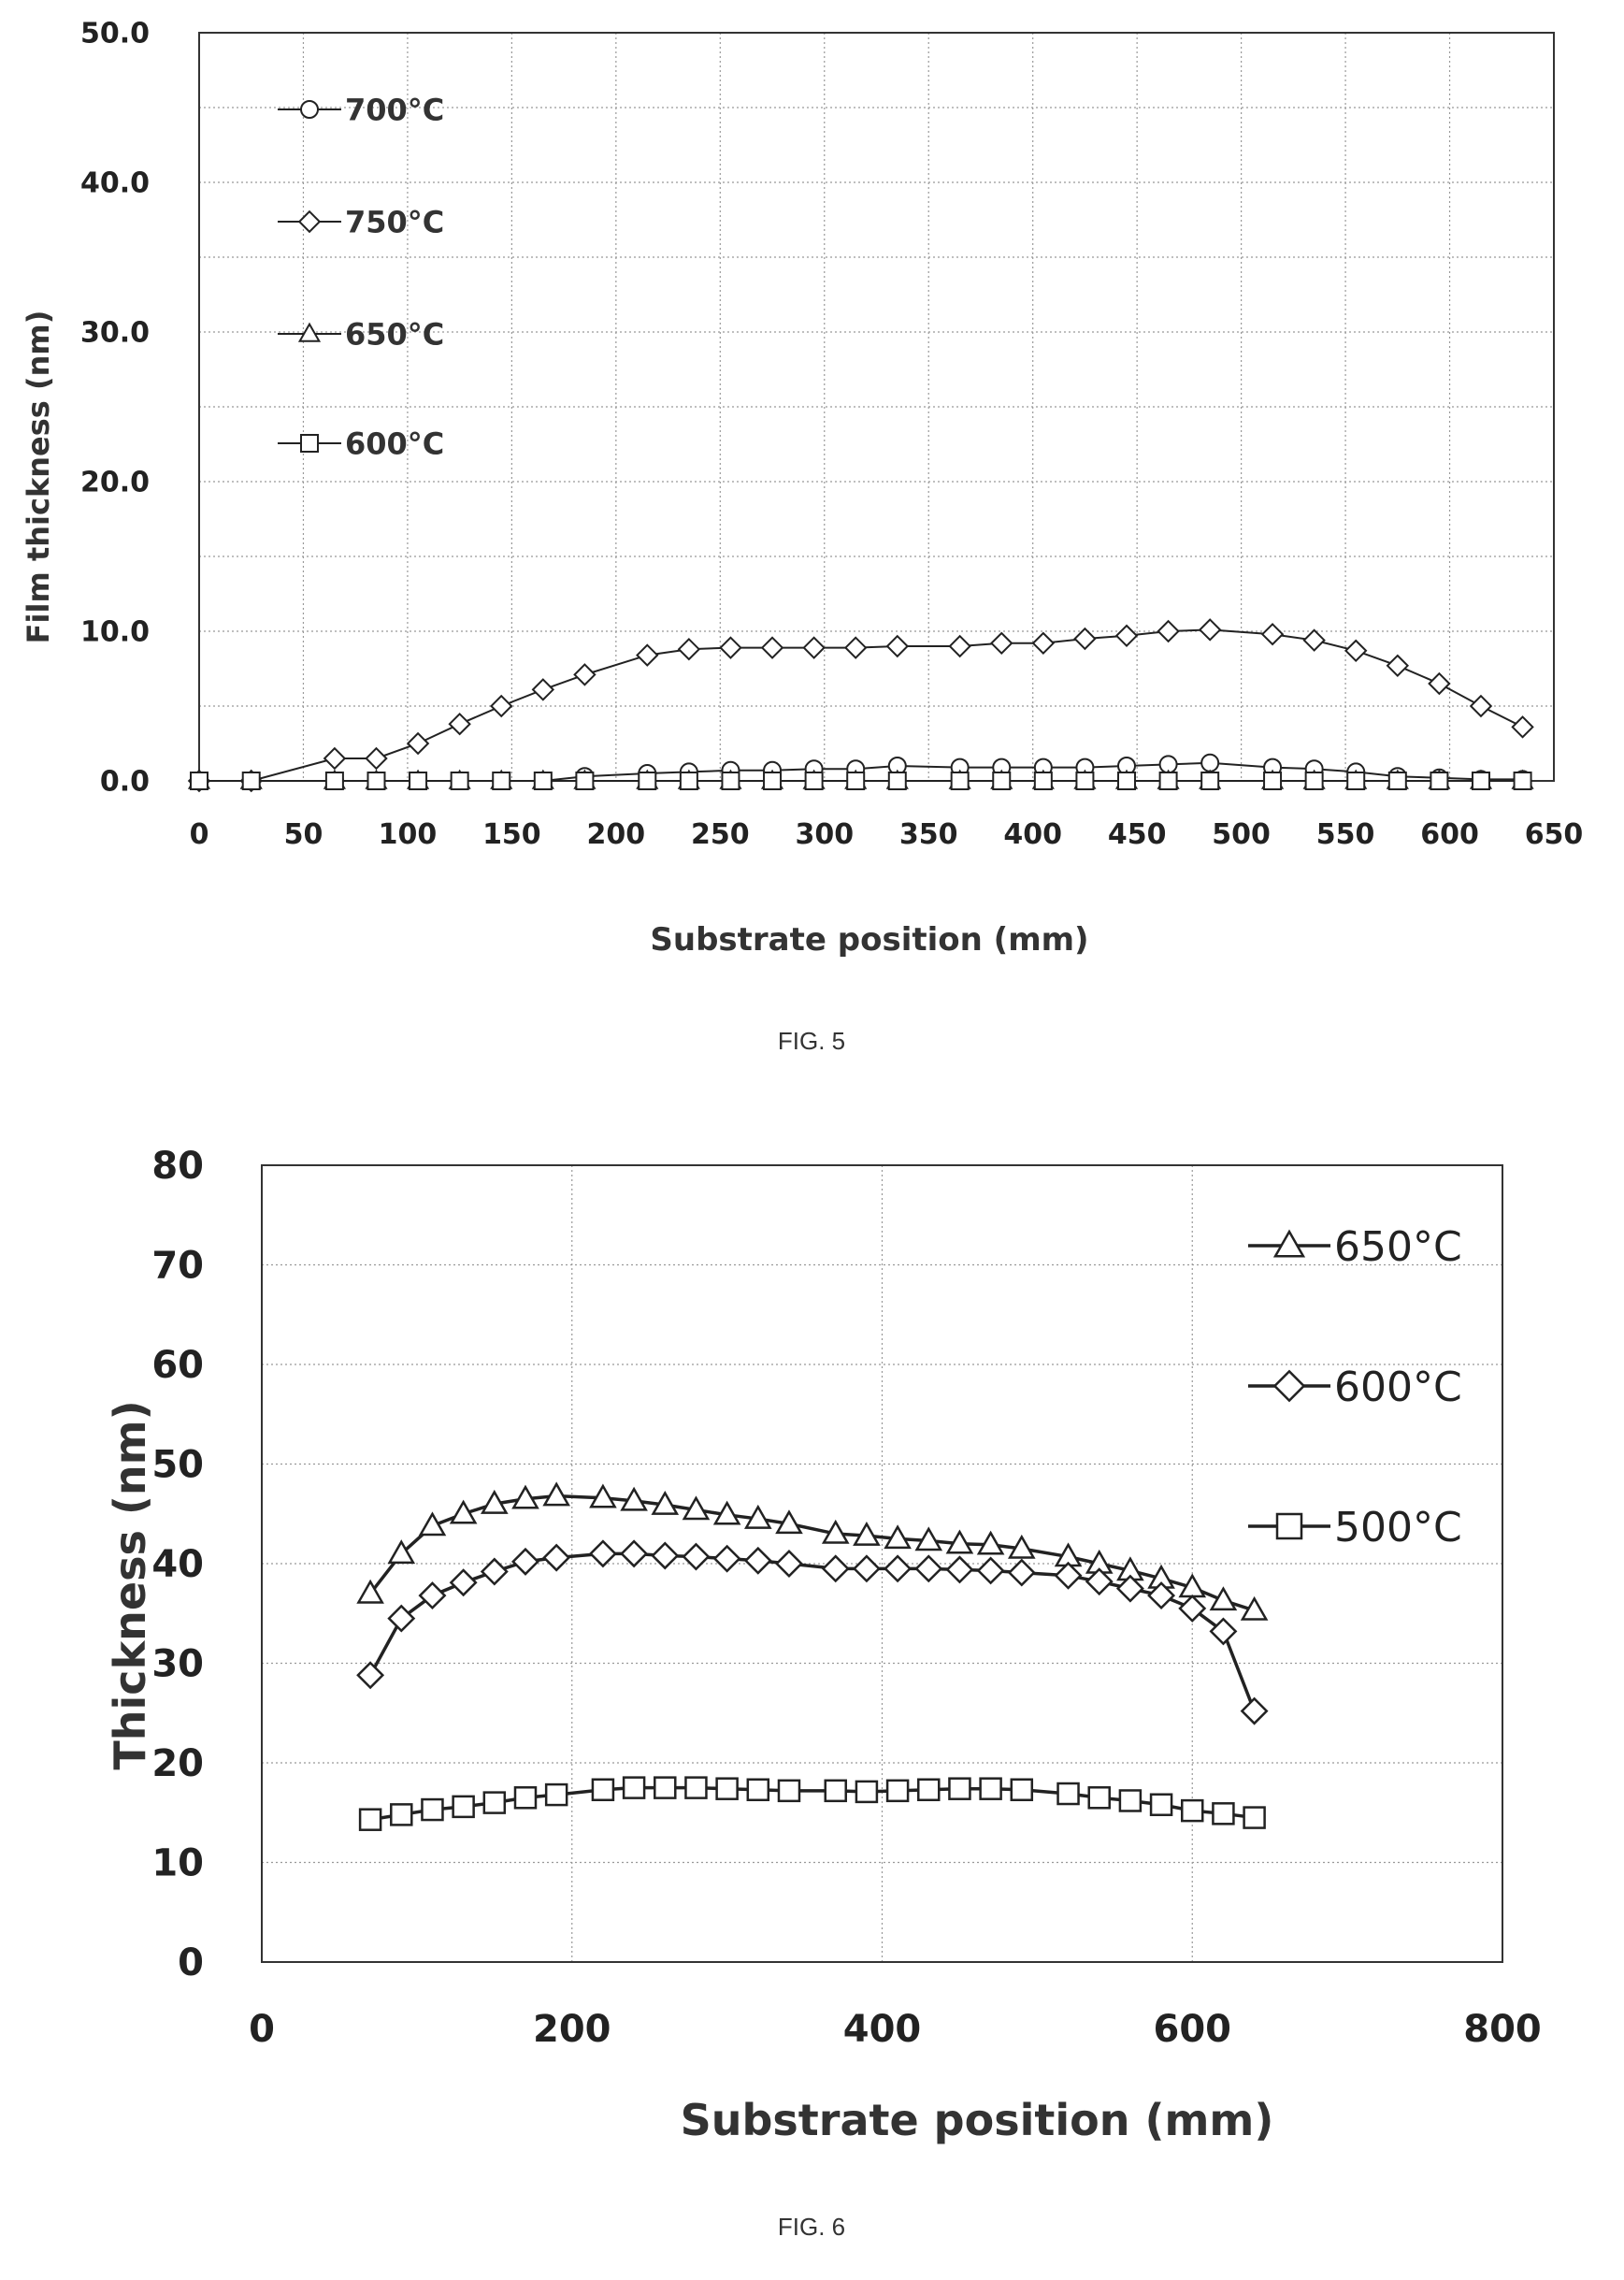  I want to click on legend-label: 600°C, so click(1398, 1387).